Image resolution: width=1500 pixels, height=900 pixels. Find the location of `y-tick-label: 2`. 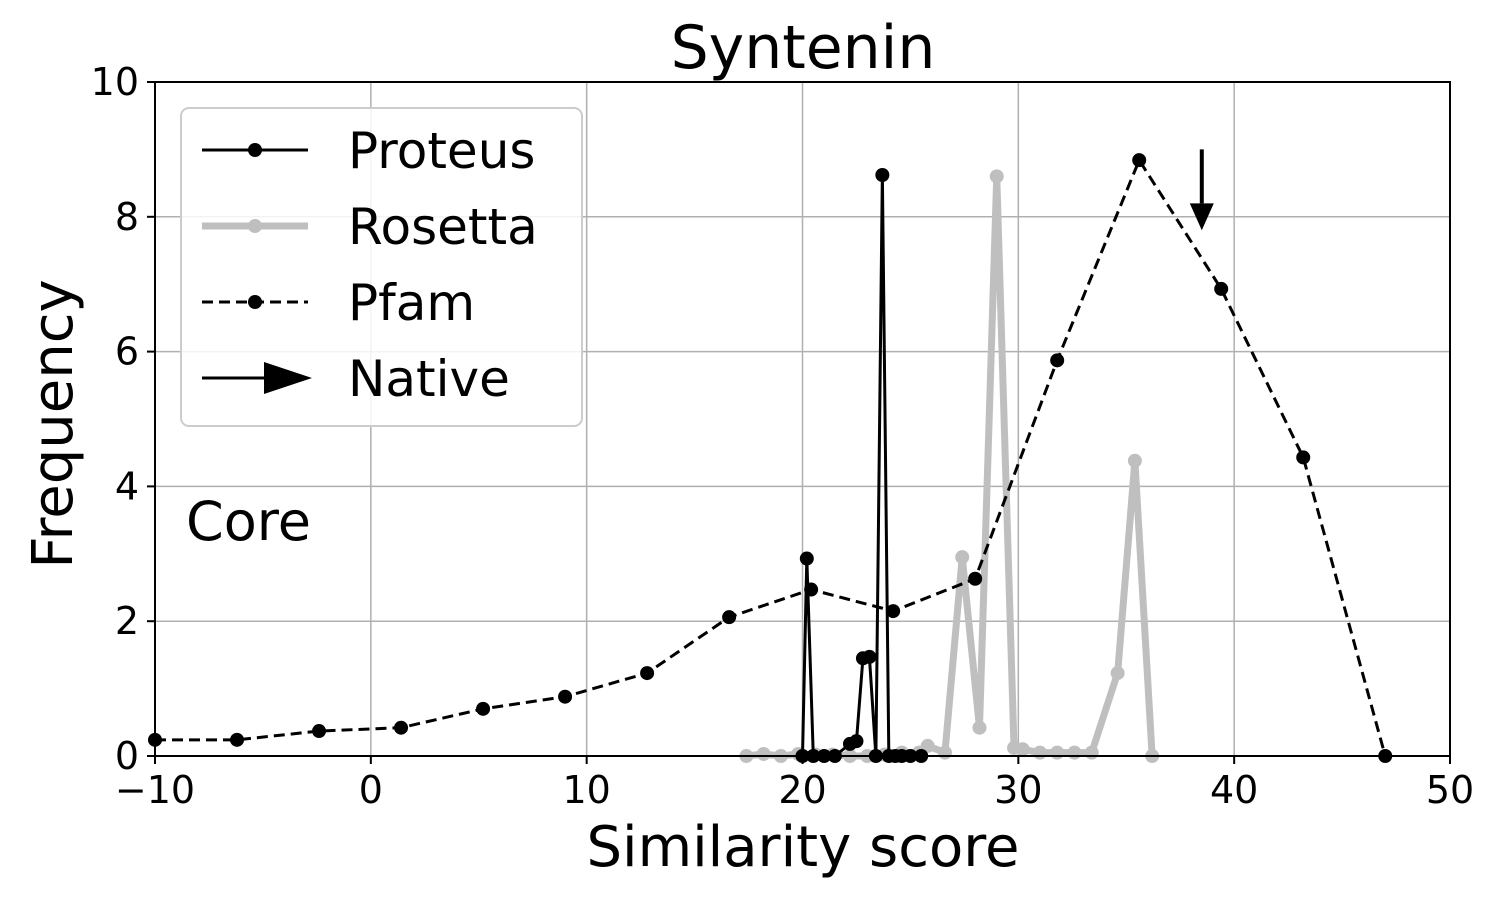

y-tick-label: 2 is located at coordinates (127, 621).